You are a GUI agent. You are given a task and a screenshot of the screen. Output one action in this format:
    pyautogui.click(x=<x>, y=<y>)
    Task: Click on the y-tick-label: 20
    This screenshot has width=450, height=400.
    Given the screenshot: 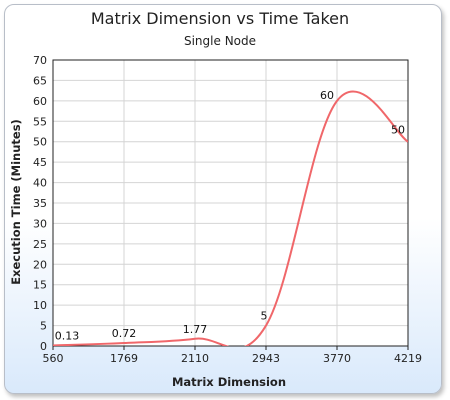 What is the action you would take?
    pyautogui.click(x=40, y=264)
    